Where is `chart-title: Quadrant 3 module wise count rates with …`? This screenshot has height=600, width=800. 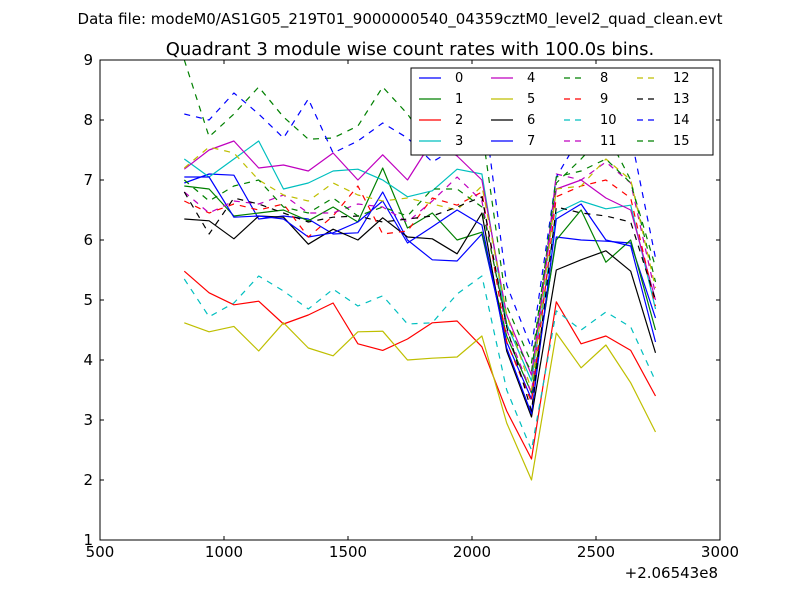
chart-title: Quadrant 3 module wise count rates with … is located at coordinates (410, 49).